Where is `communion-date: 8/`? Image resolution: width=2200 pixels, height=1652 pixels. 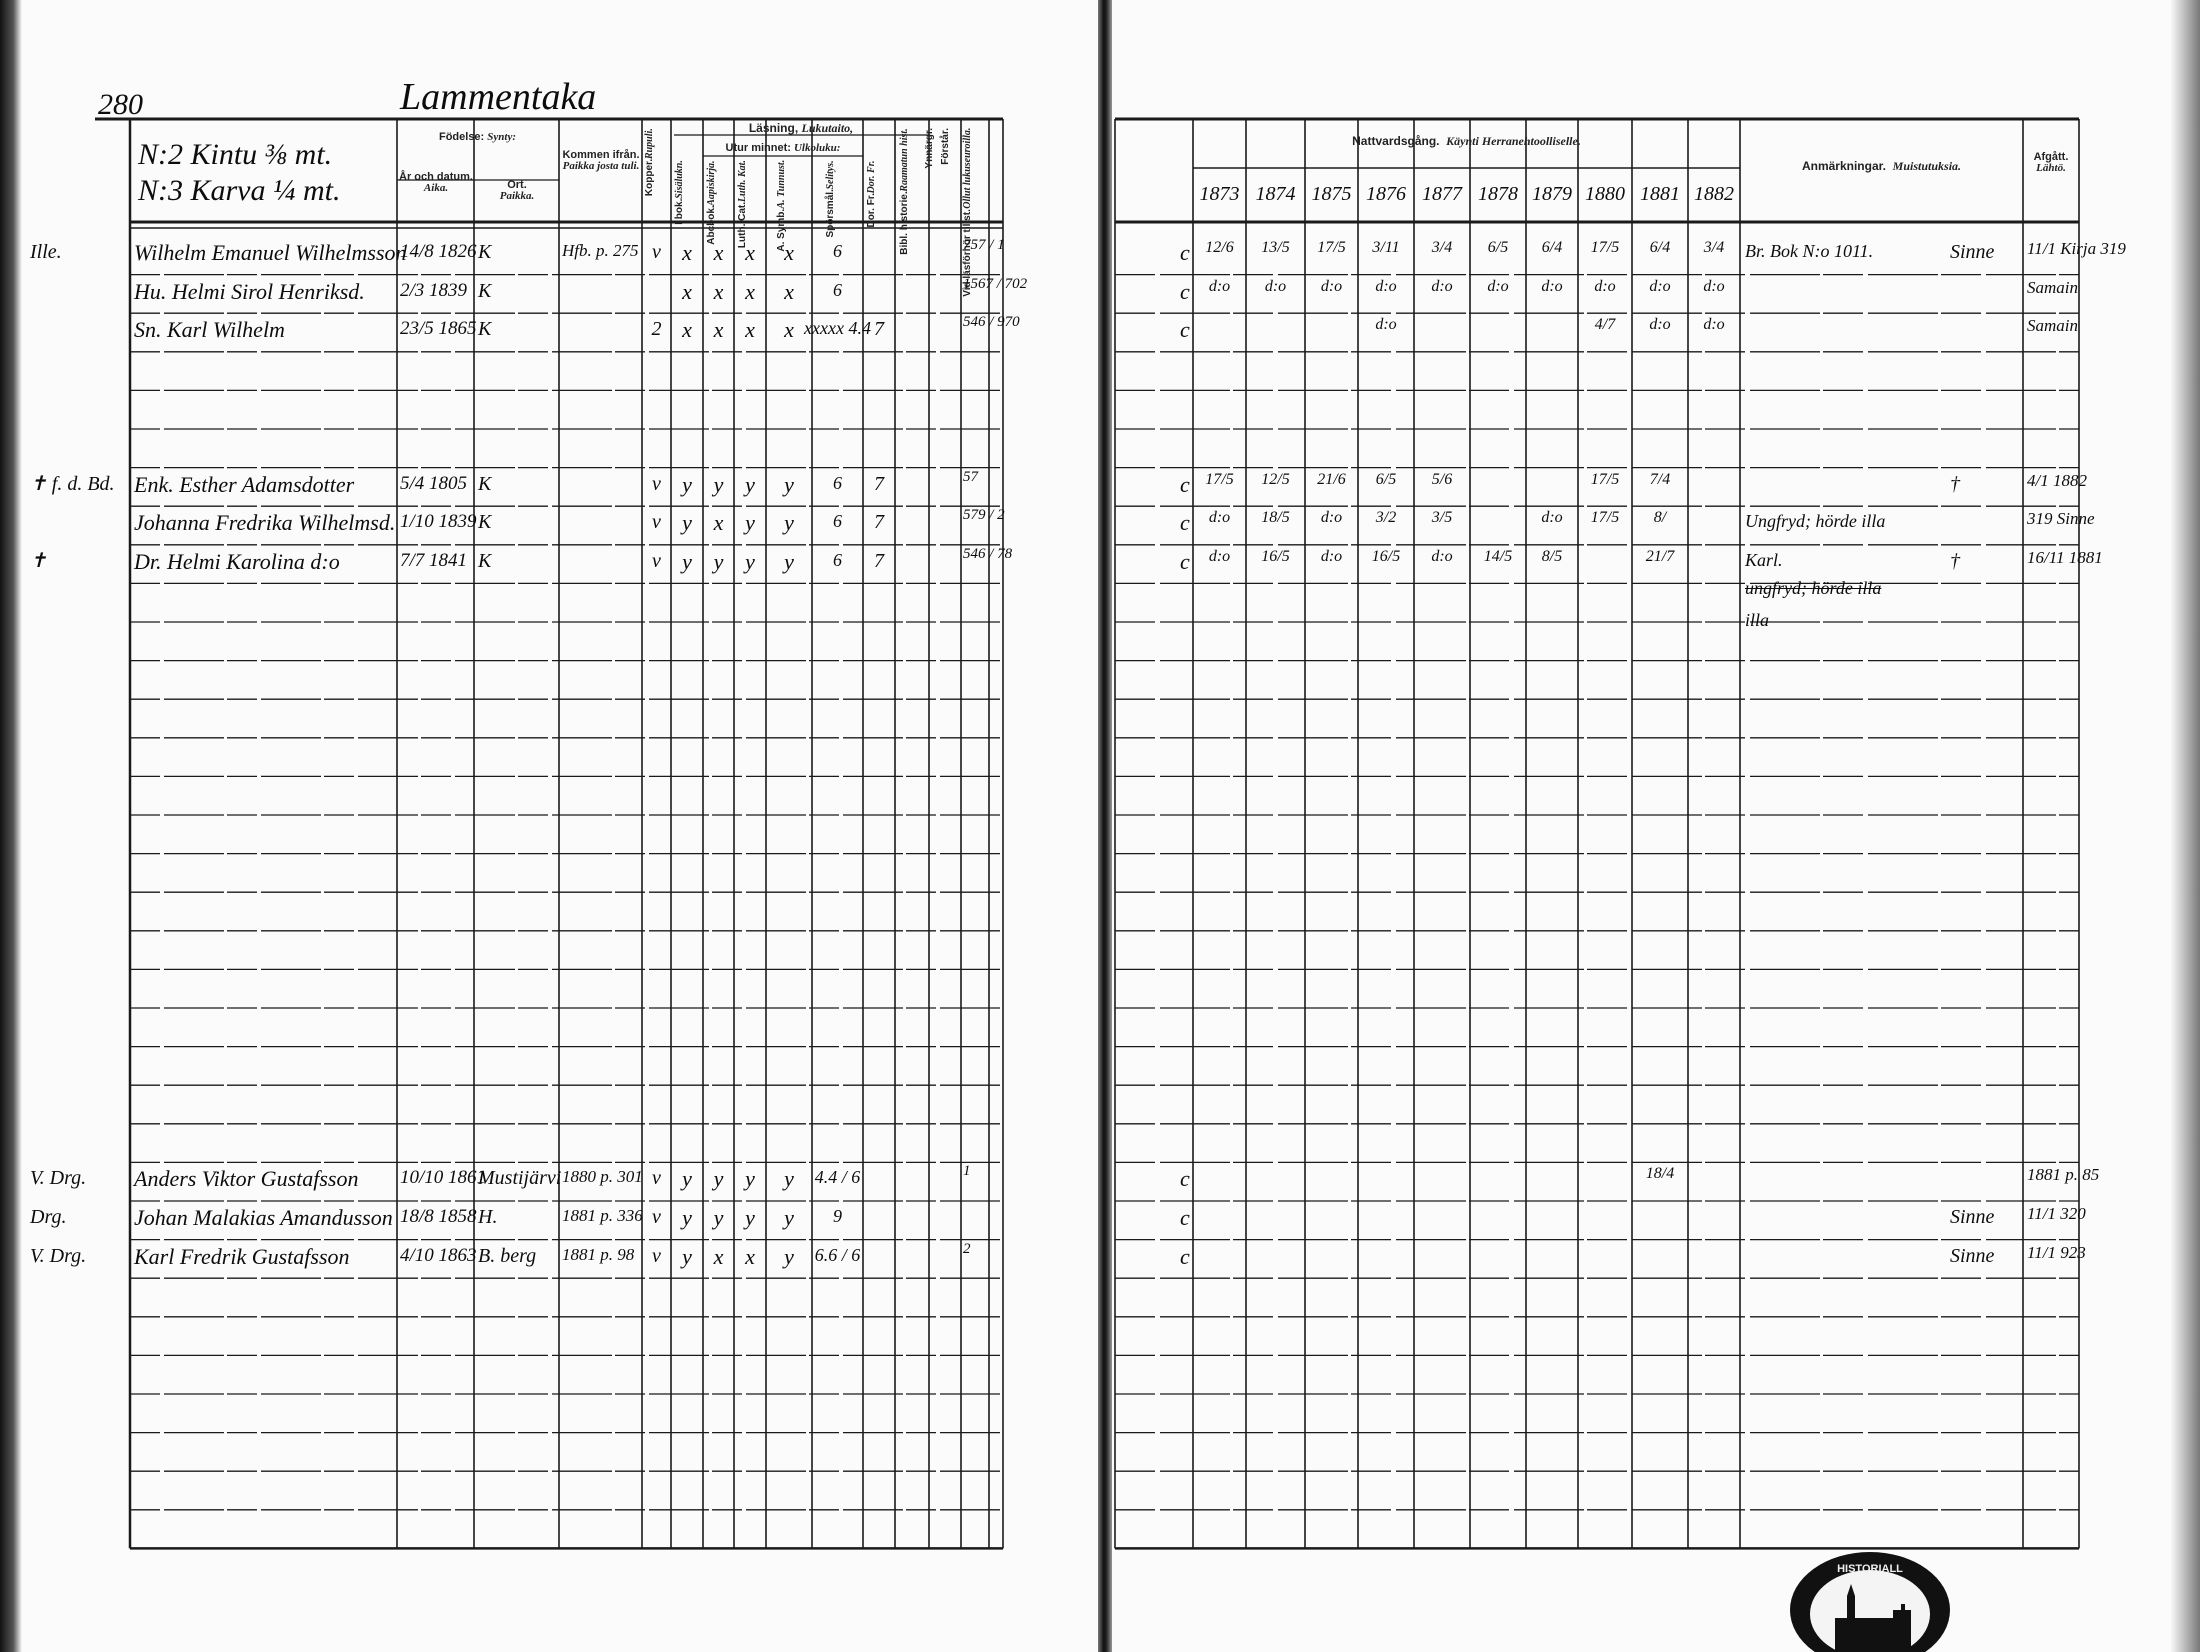 communion-date: 8/ is located at coordinates (1660, 518).